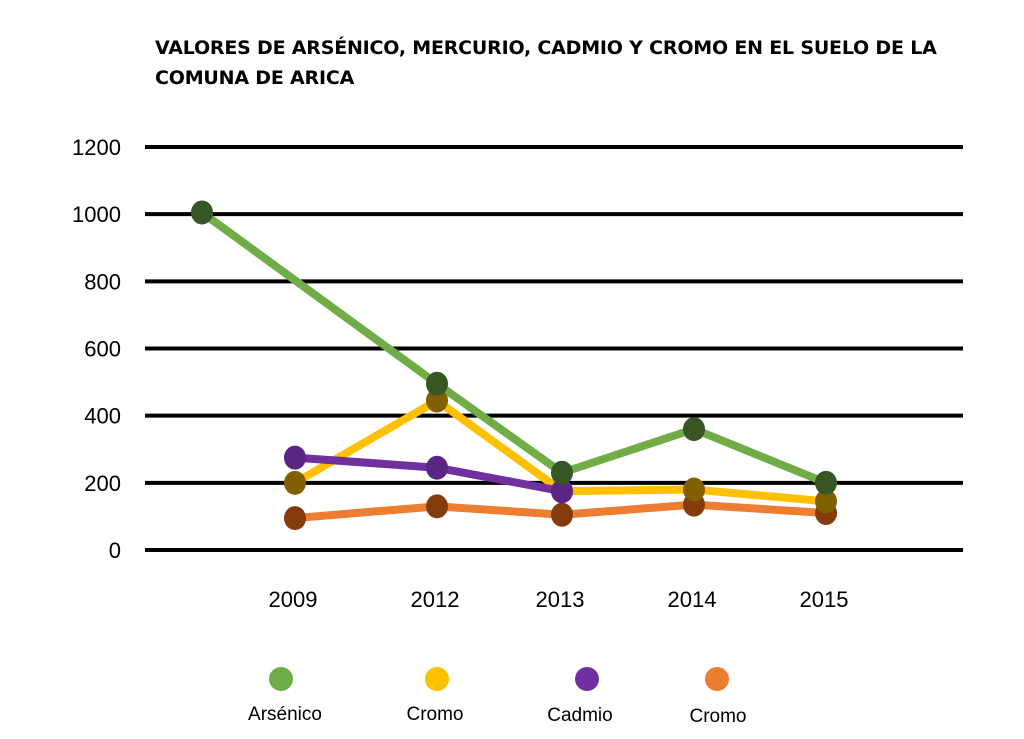 The image size is (1024, 739). I want to click on x-tick-label: 2013, so click(560, 599).